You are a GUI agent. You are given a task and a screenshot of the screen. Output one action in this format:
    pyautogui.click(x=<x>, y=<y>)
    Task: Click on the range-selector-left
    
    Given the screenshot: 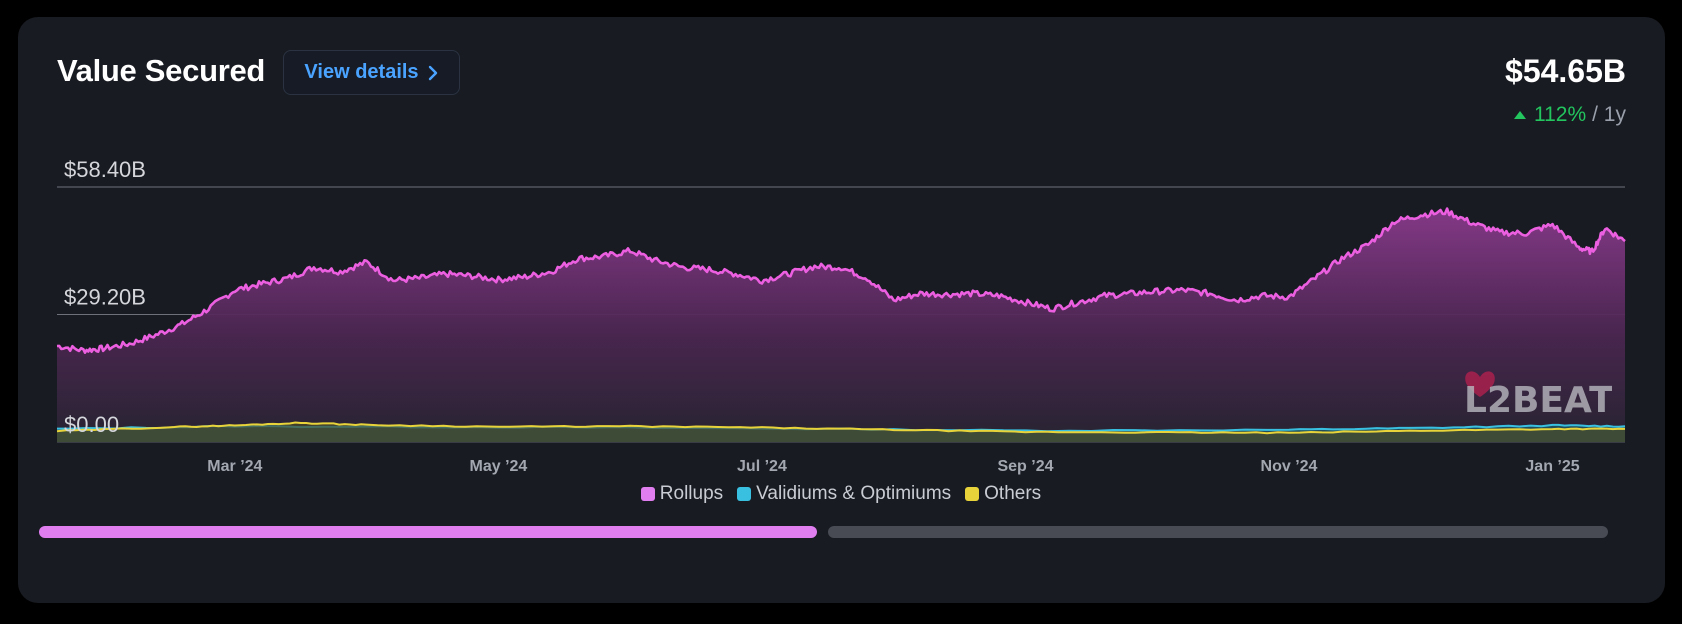 What is the action you would take?
    pyautogui.click(x=428, y=532)
    